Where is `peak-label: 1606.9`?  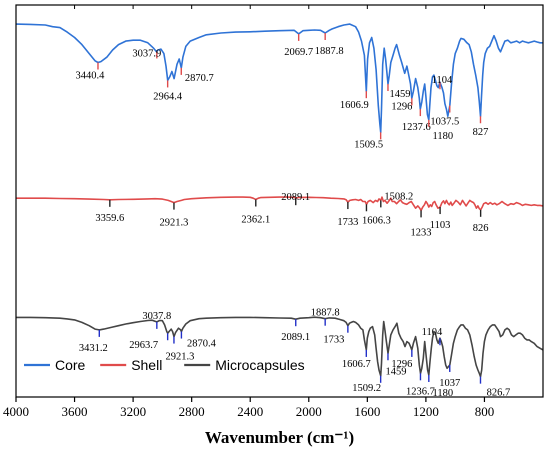 peak-label: 1606.9 is located at coordinates (354, 105).